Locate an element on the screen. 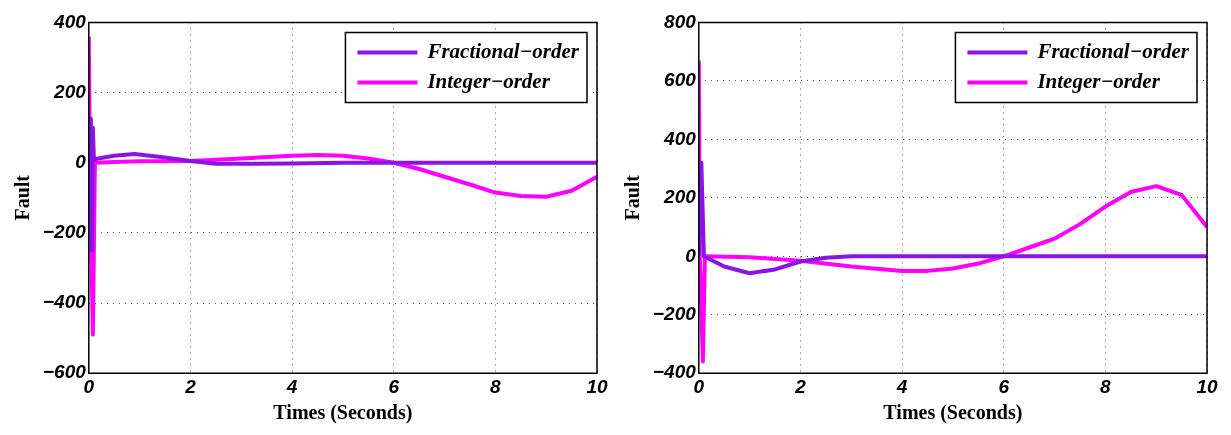 This screenshot has width=1231, height=435. y-tick-label: −600 is located at coordinates (65, 372).